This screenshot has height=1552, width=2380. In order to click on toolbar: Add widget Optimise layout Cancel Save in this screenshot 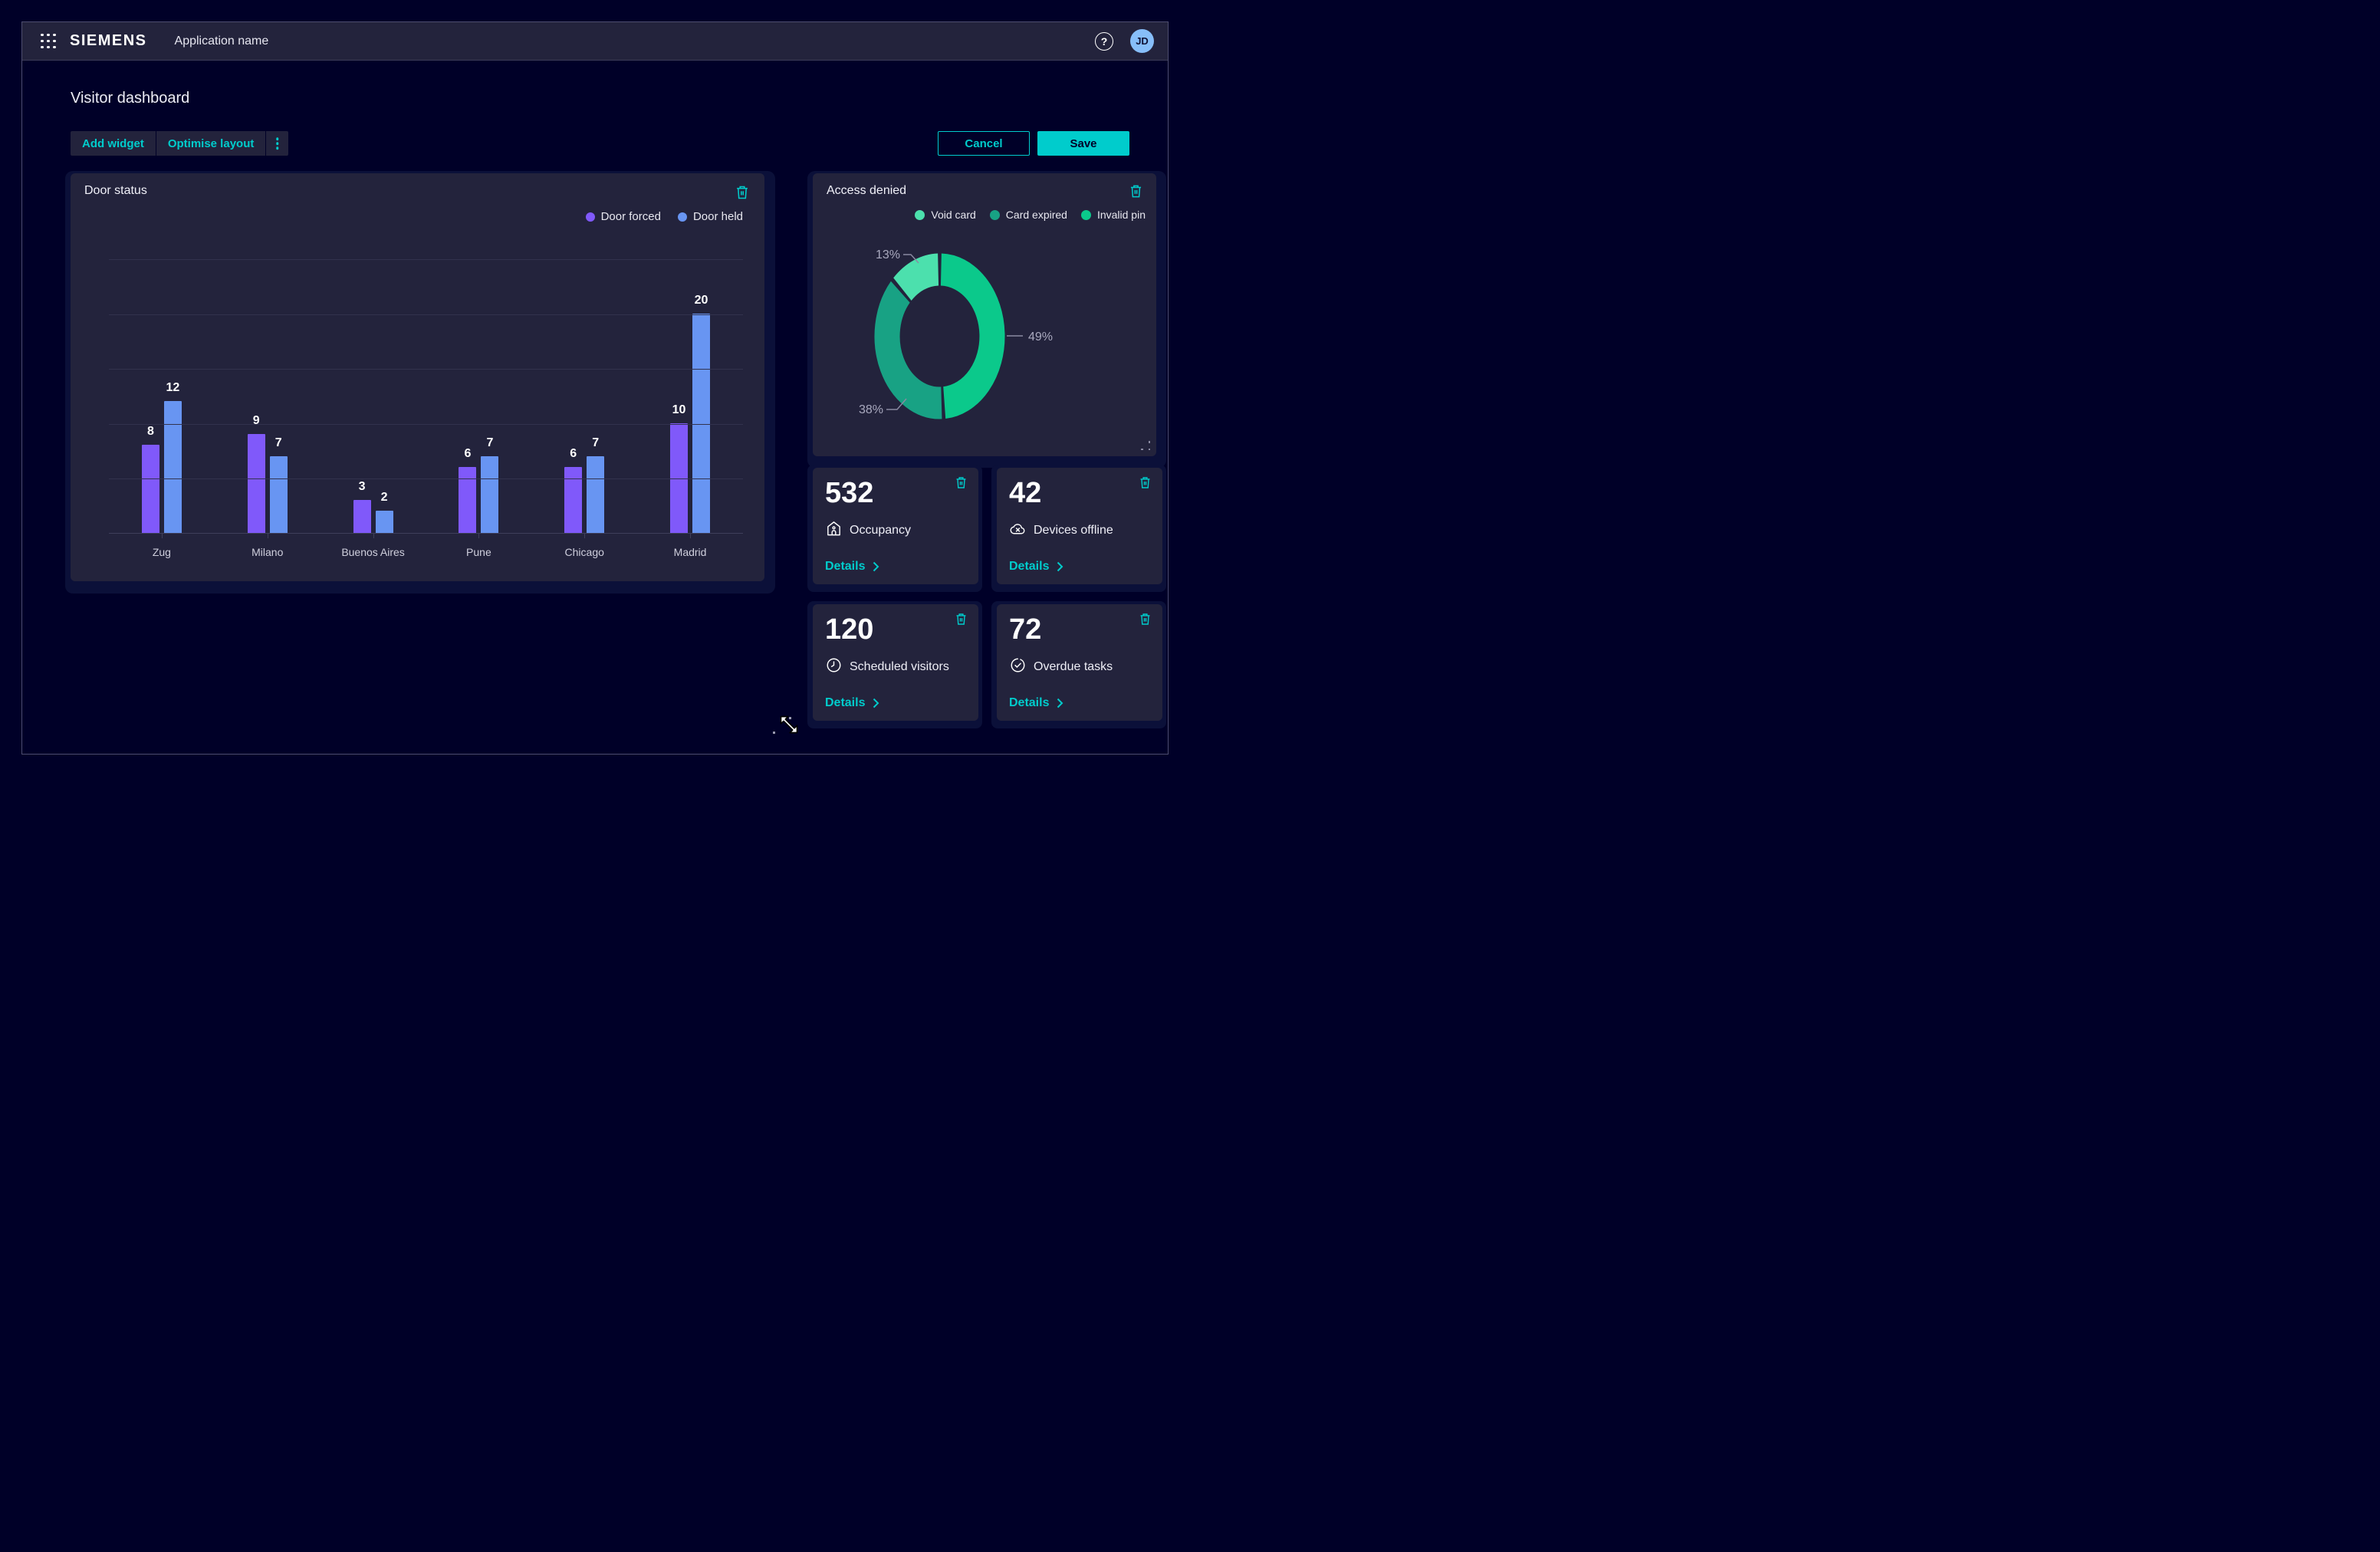, I will do `click(600, 143)`.